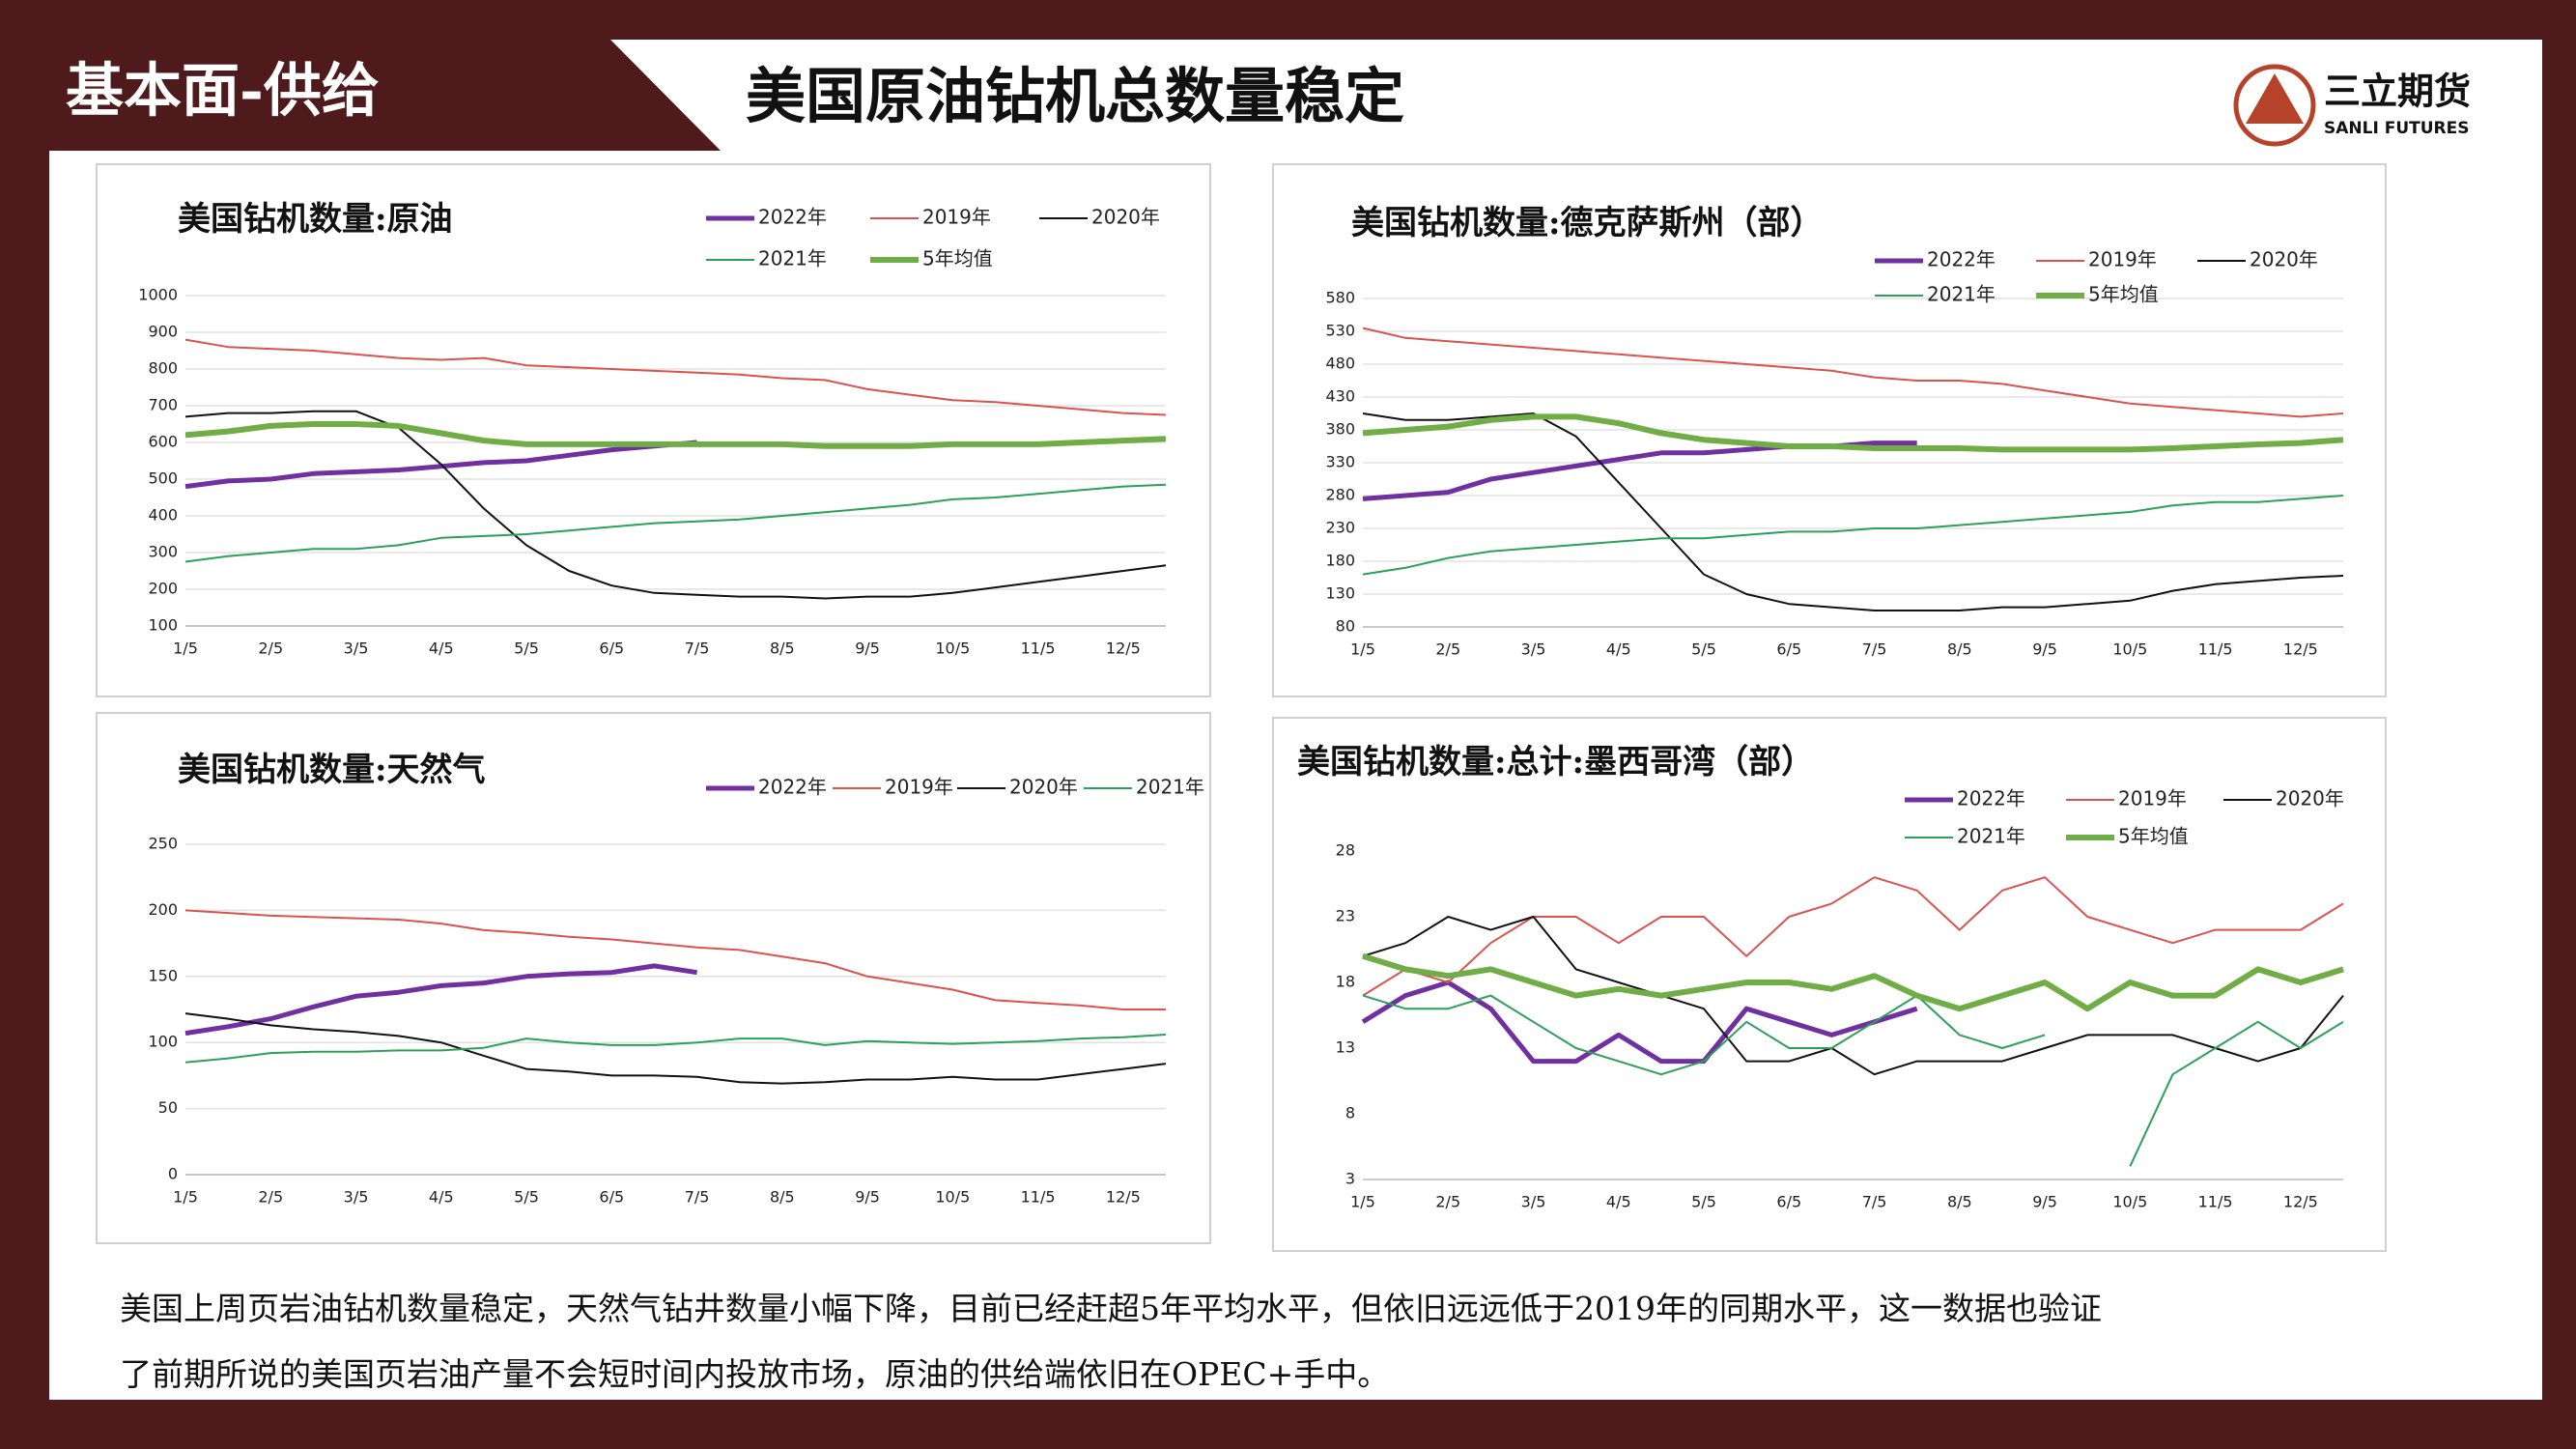 The height and width of the screenshot is (1449, 2576). What do you see at coordinates (1555, 762) in the screenshot?
I see `chart-title: 美国钻机数量:总计:墨西哥湾（部）` at bounding box center [1555, 762].